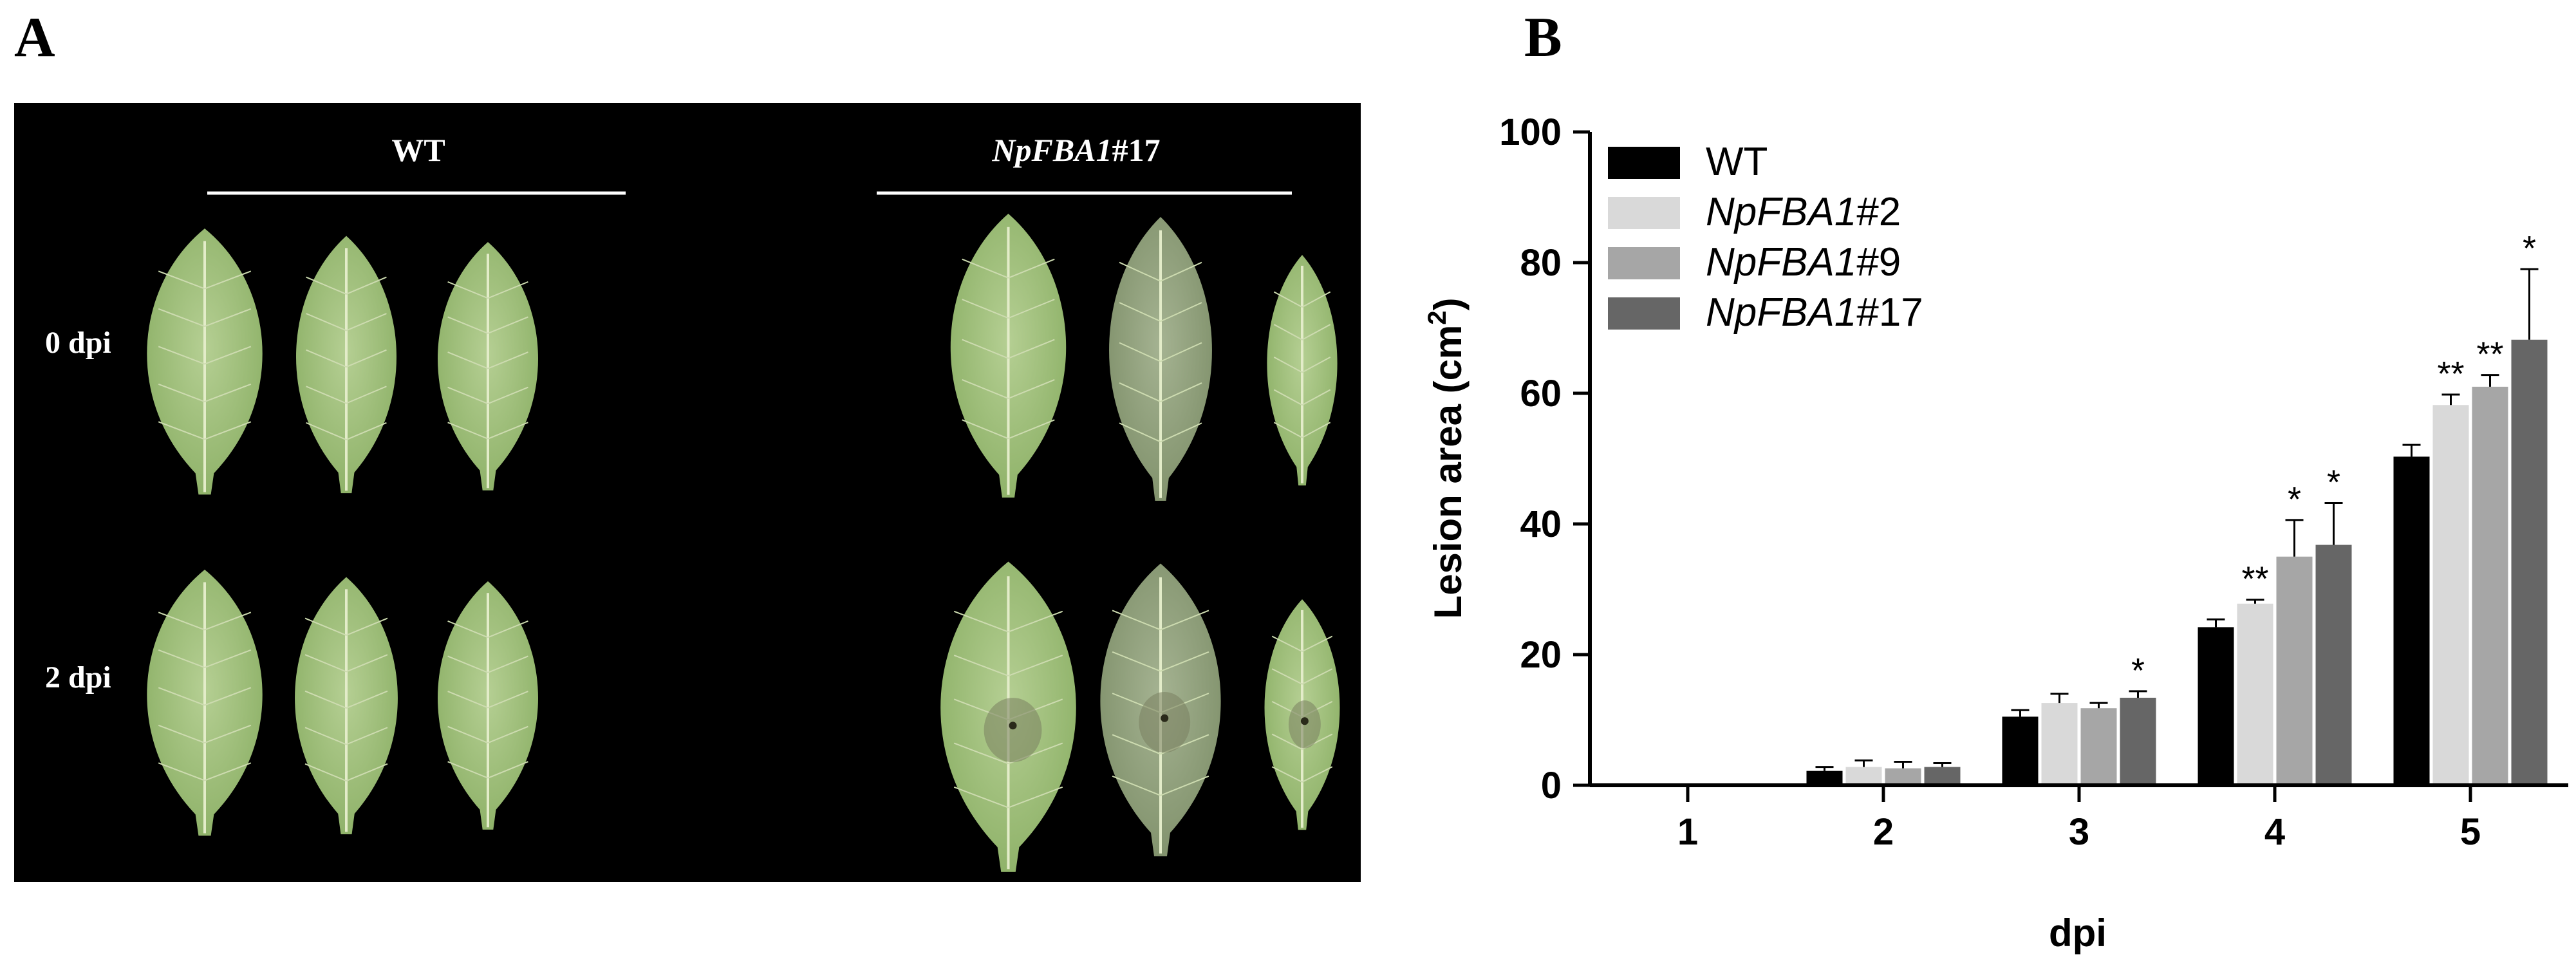 The height and width of the screenshot is (961, 2576). Describe the element at coordinates (2177, 519) in the screenshot. I see `error-bars` at that location.